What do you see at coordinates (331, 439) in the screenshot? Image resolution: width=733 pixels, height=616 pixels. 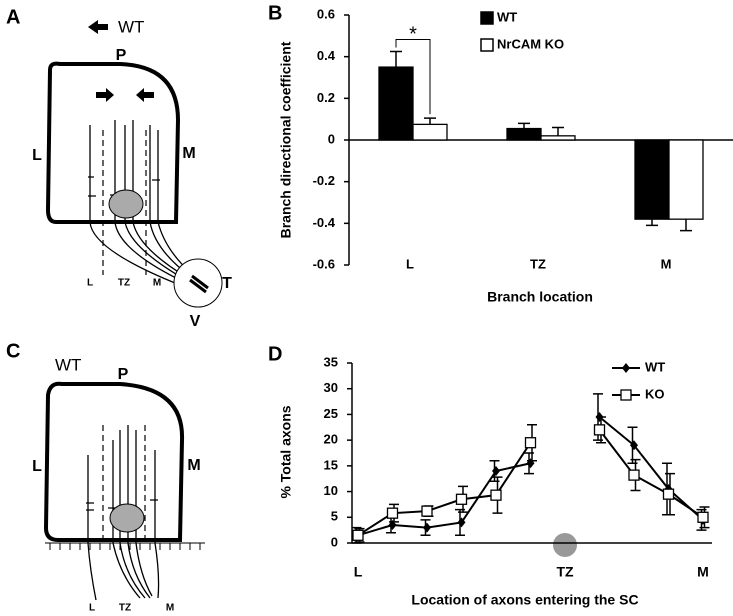 I see `y-tick-label: 20` at bounding box center [331, 439].